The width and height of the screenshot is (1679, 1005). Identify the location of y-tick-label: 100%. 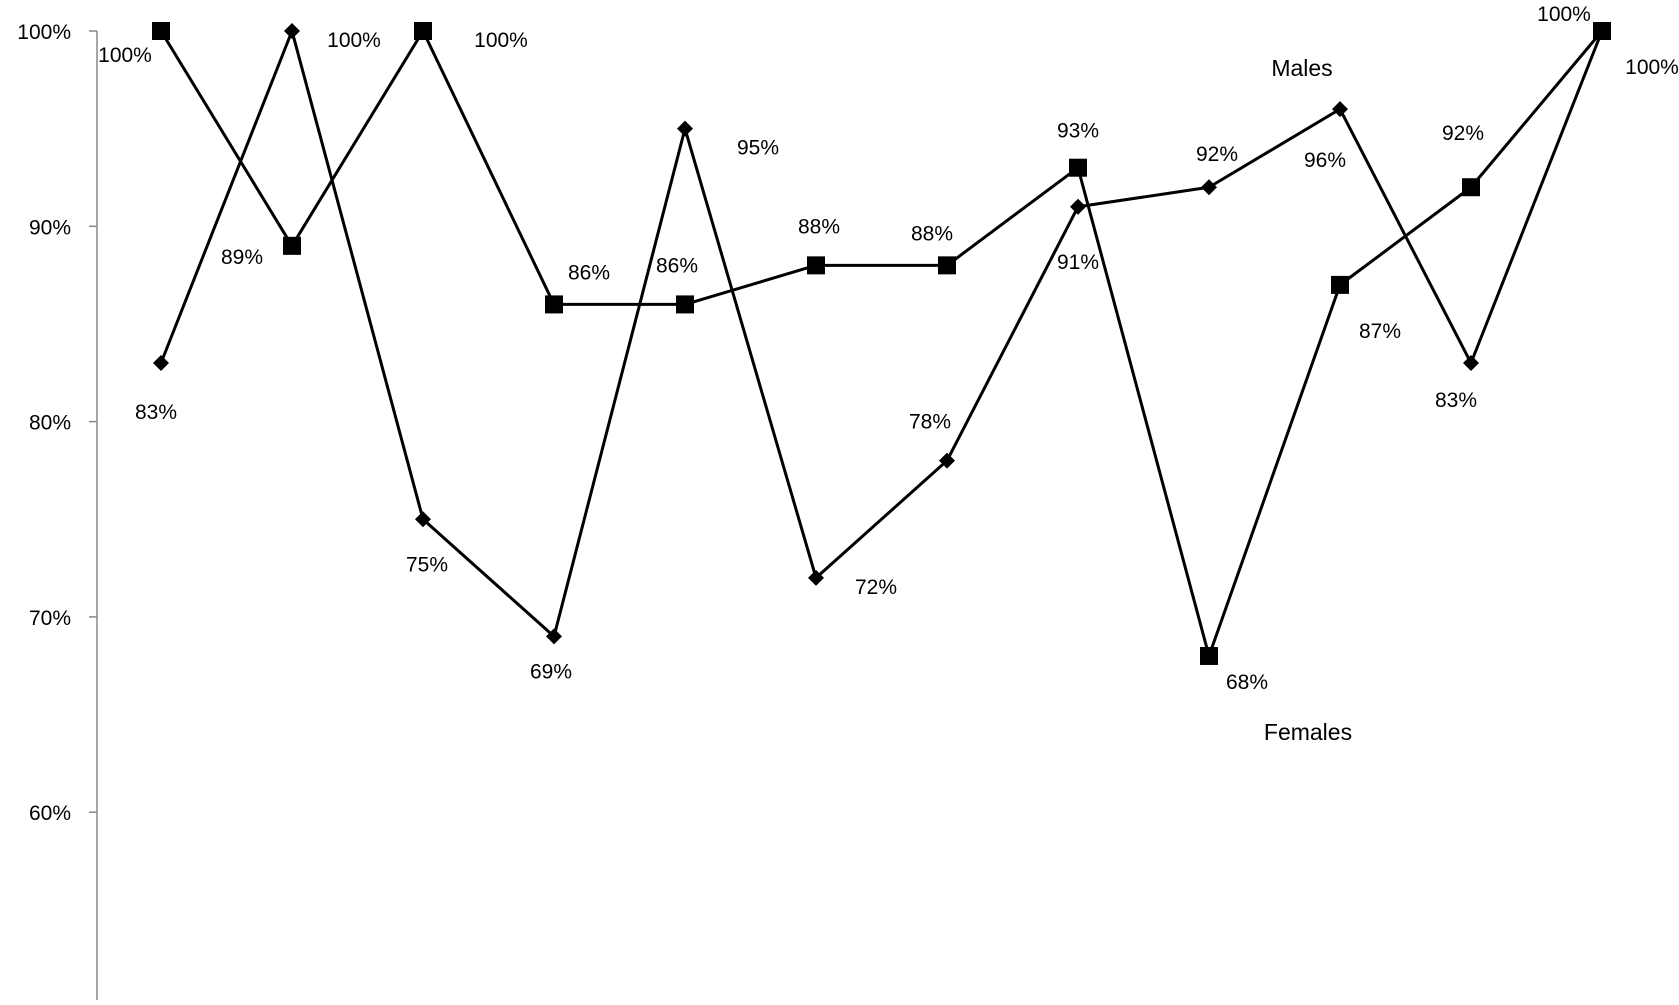
(44, 32).